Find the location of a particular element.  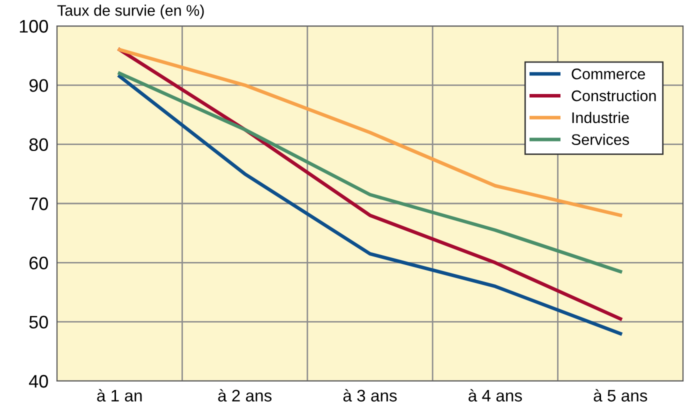

y-tick-label: 90 is located at coordinates (38, 85).